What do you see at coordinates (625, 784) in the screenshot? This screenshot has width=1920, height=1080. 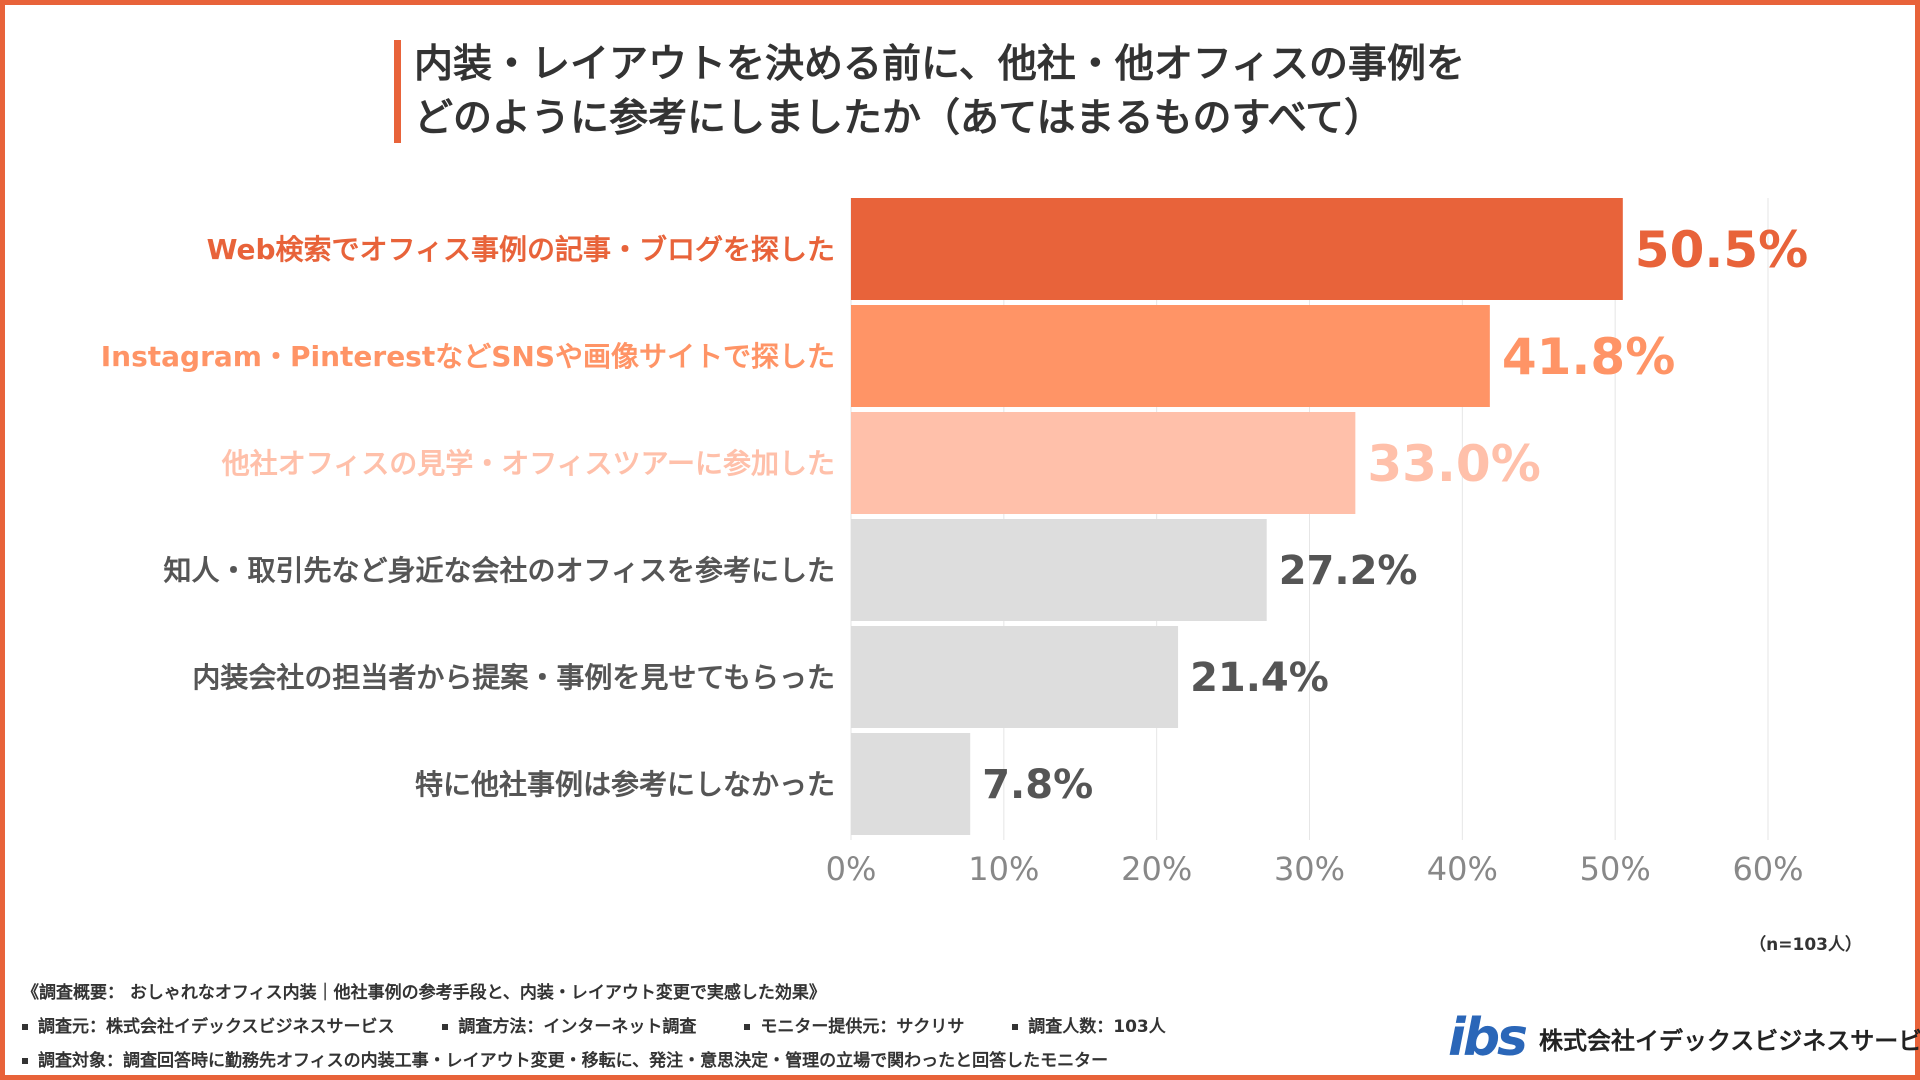 I see `category-label: 特に他社事例は参考にしなかった` at bounding box center [625, 784].